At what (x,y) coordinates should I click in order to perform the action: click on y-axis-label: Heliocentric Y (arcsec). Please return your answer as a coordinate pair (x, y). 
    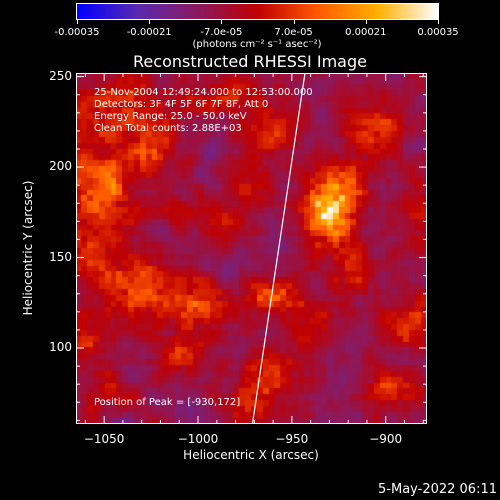
    Looking at the image, I should click on (28, 248).